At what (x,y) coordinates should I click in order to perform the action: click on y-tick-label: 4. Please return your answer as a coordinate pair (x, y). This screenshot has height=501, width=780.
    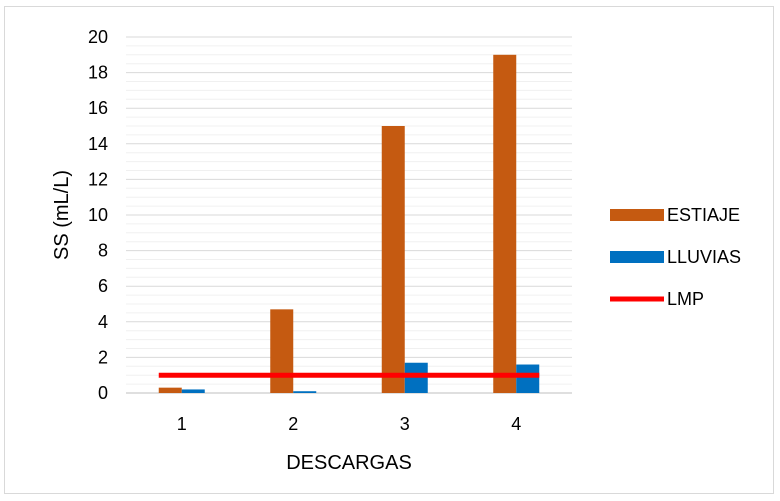
    Looking at the image, I should click on (103, 322).